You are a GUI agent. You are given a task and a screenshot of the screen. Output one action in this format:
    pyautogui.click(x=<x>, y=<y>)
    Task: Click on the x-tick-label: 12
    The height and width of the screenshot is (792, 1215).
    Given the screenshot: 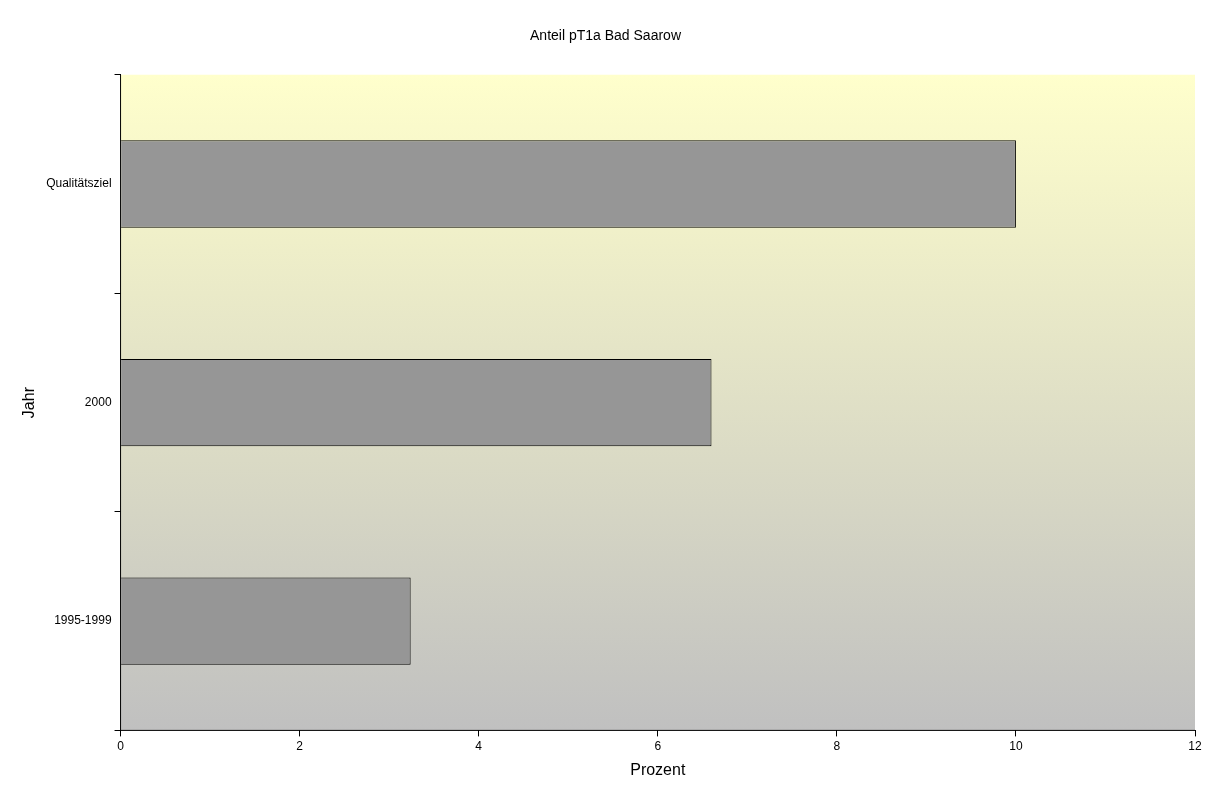 What is the action you would take?
    pyautogui.click(x=1195, y=745)
    